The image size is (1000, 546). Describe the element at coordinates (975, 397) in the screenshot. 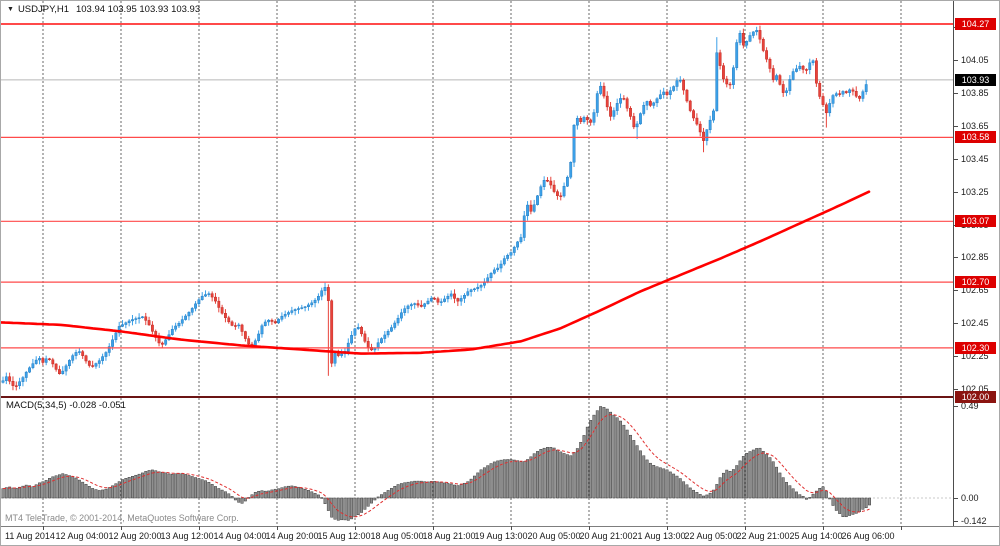

I see `price-badge-102.00: 102.00` at that location.